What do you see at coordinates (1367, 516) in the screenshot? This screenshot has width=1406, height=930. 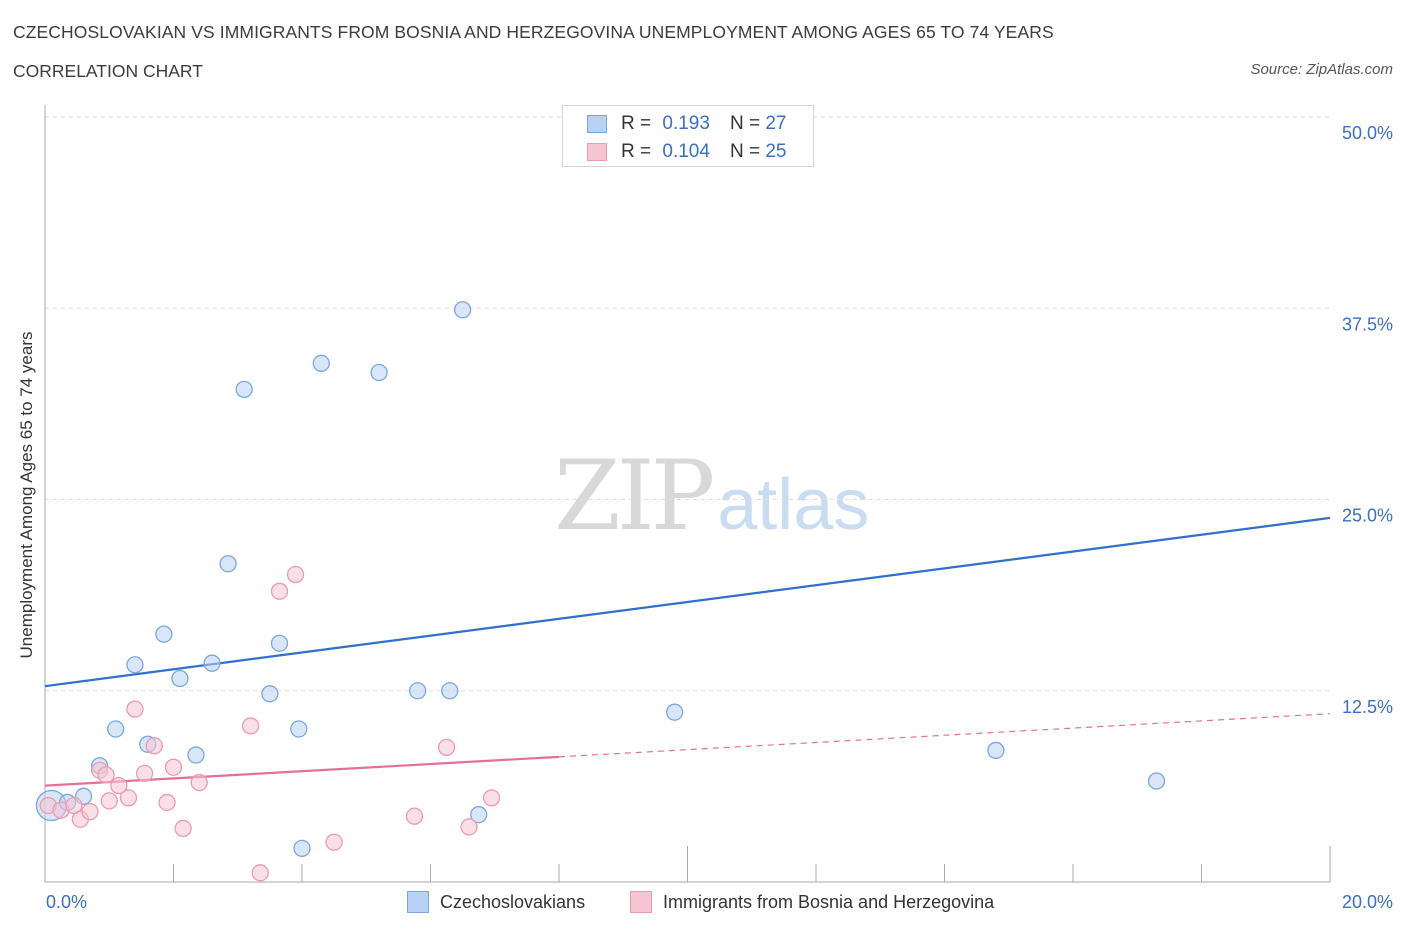 I see `y-tick-label: 25.0%` at bounding box center [1367, 516].